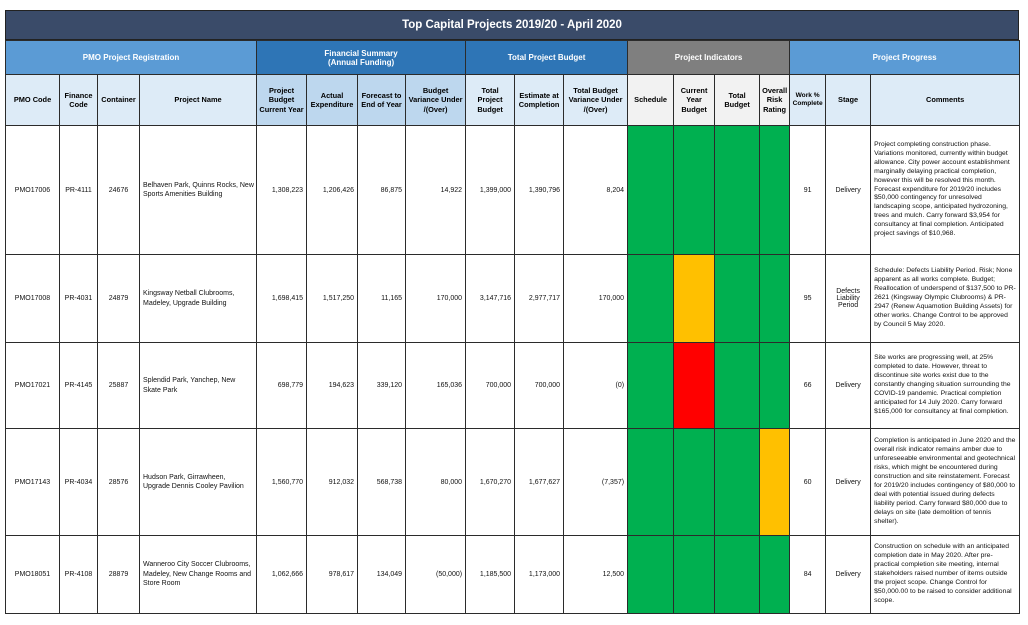 Image resolution: width=1028 pixels, height=625 pixels. What do you see at coordinates (436, 385) in the screenshot?
I see `budget-variance-cell: 165,036` at bounding box center [436, 385].